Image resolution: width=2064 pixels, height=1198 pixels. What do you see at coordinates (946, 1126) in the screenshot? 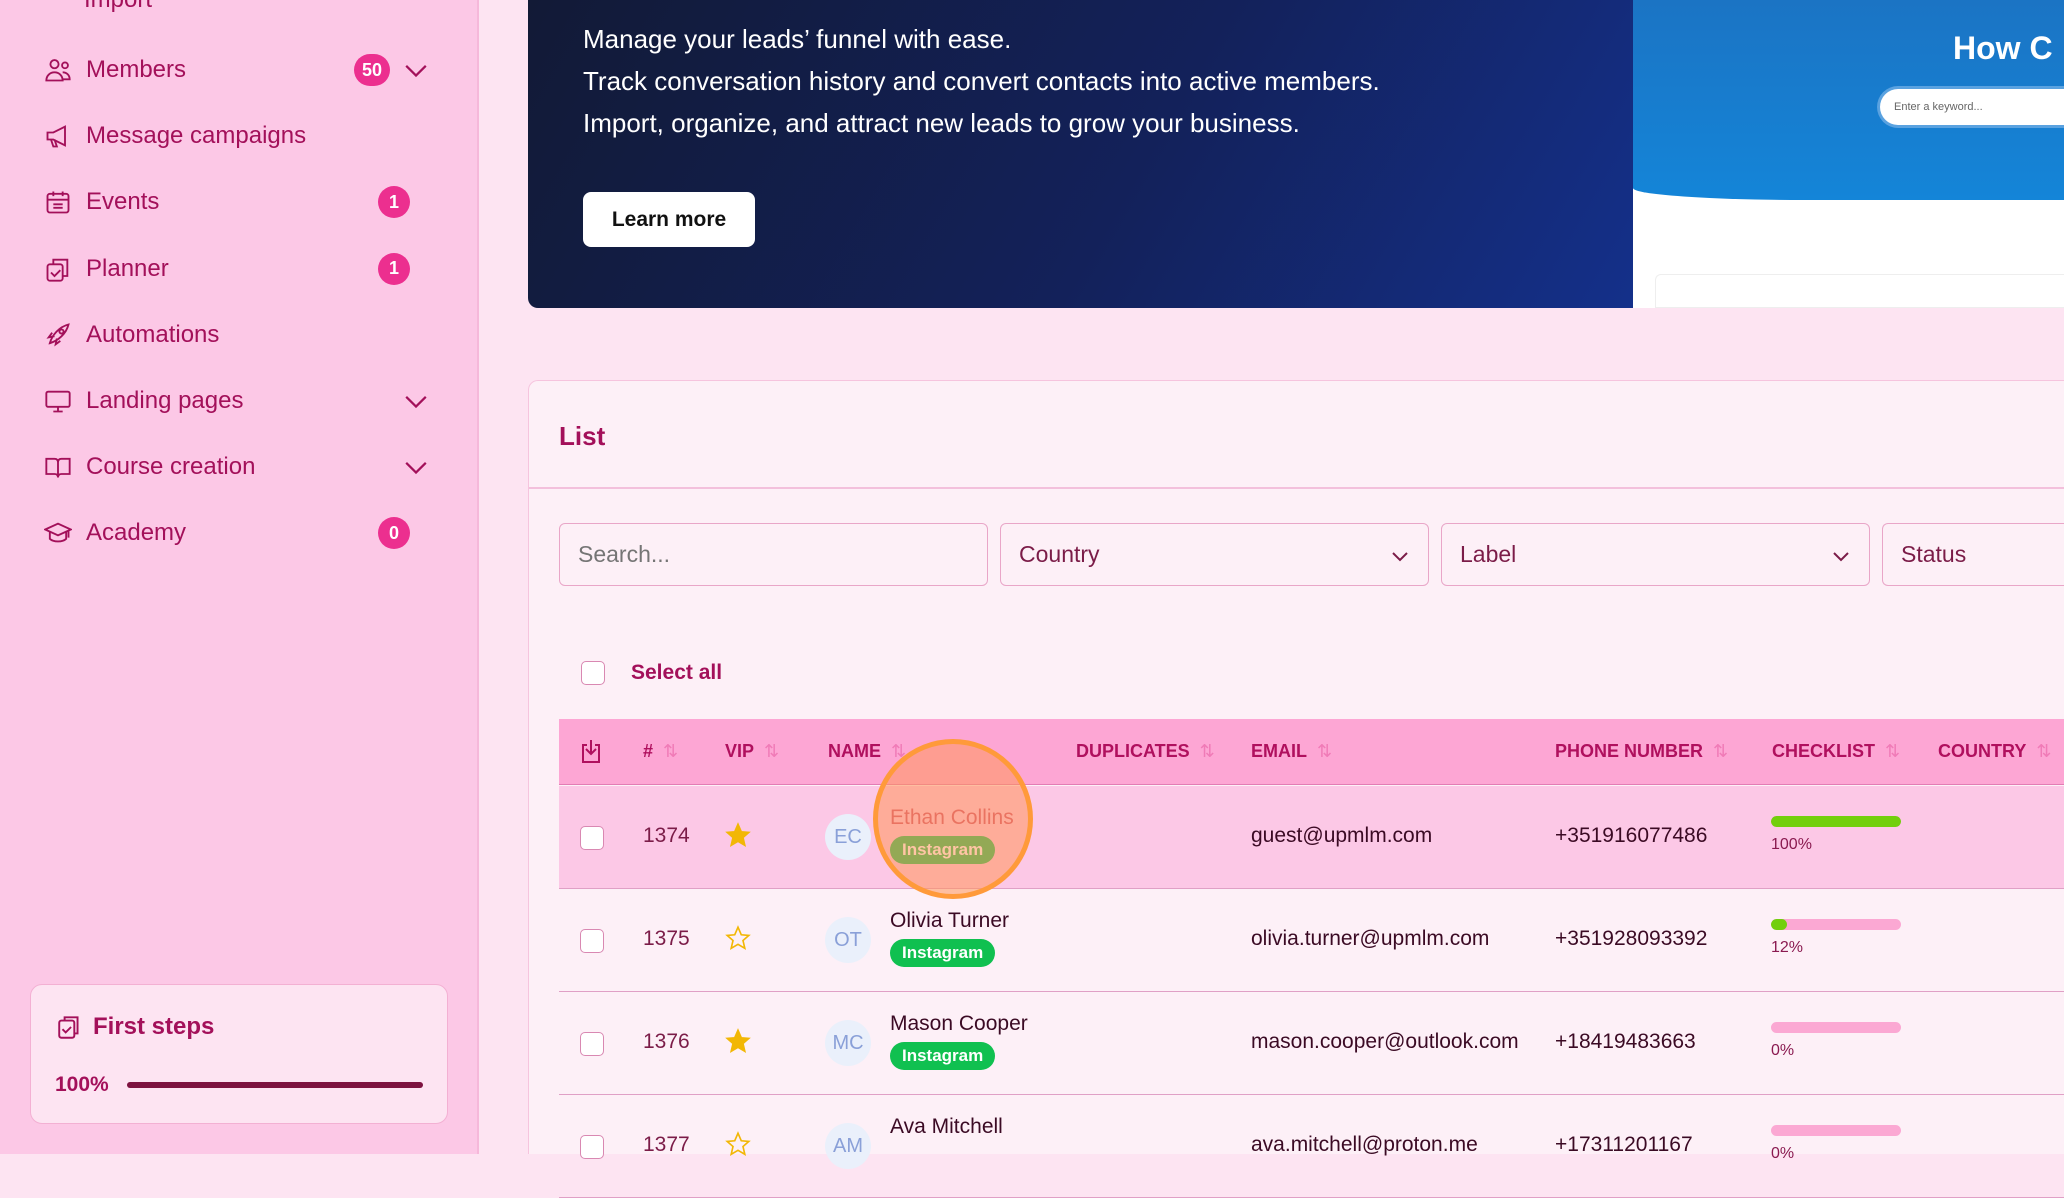
I see `contact-name: Ava Mitchell` at bounding box center [946, 1126].